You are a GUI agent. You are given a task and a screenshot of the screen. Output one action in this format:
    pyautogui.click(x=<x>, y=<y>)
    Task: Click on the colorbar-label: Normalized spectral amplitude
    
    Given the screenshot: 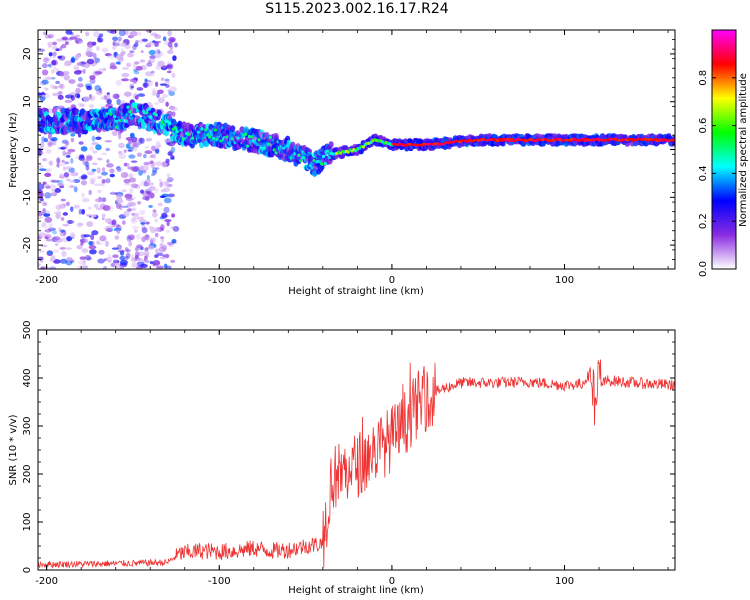 What is the action you would take?
    pyautogui.click(x=743, y=150)
    